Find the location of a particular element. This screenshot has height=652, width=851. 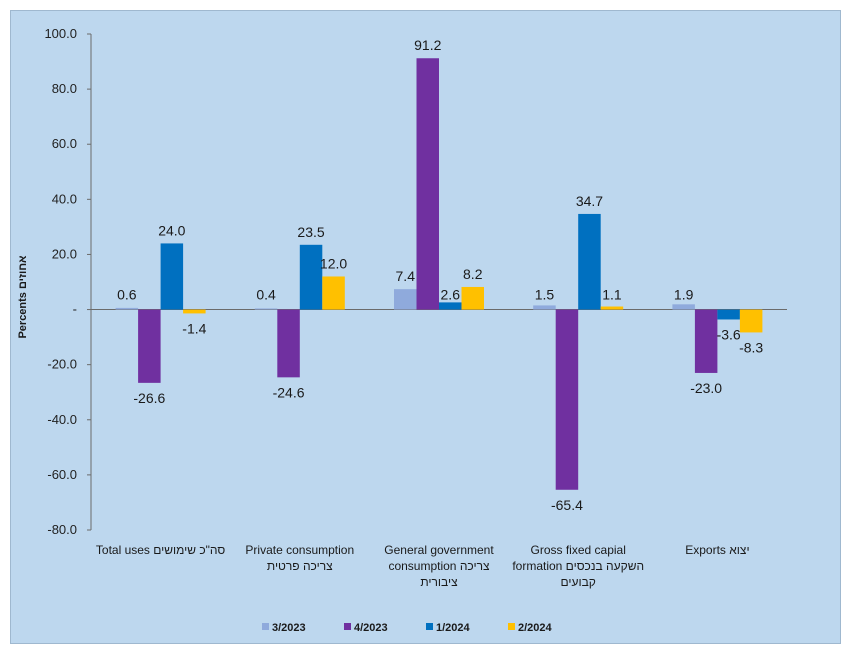

y-tick-label: 60.0 is located at coordinates (64, 143).